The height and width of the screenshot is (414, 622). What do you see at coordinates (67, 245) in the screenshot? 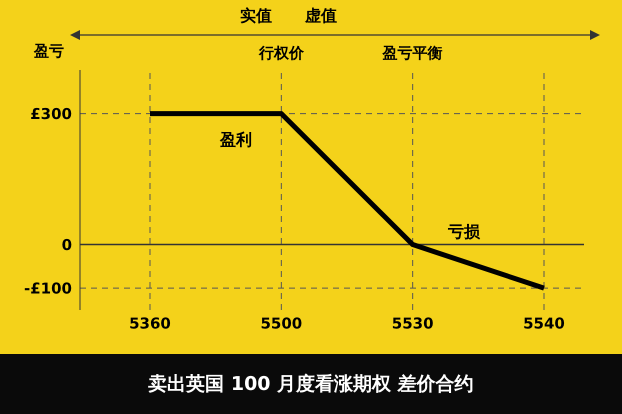
I see `y-tick-label: 0` at bounding box center [67, 245].